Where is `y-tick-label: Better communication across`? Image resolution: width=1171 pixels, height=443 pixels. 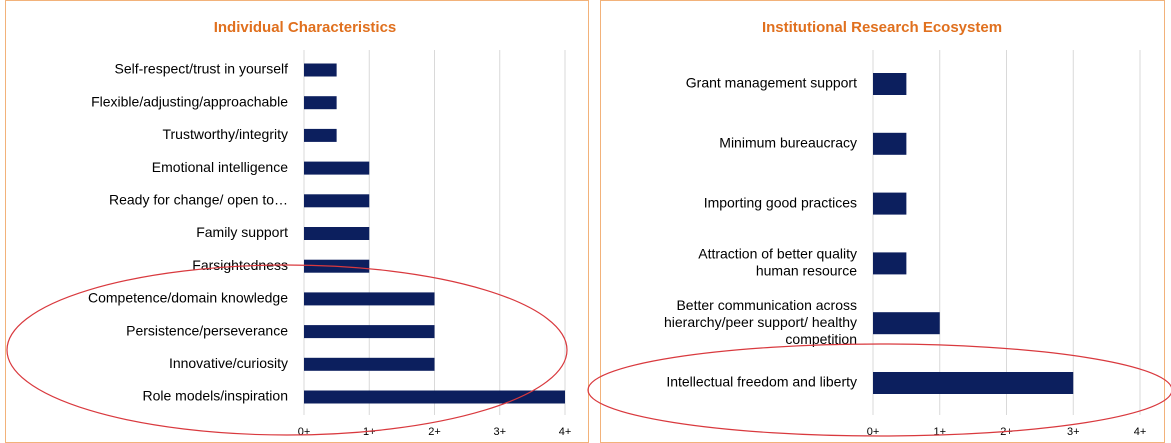 y-tick-label: Better communication across is located at coordinates (766, 305).